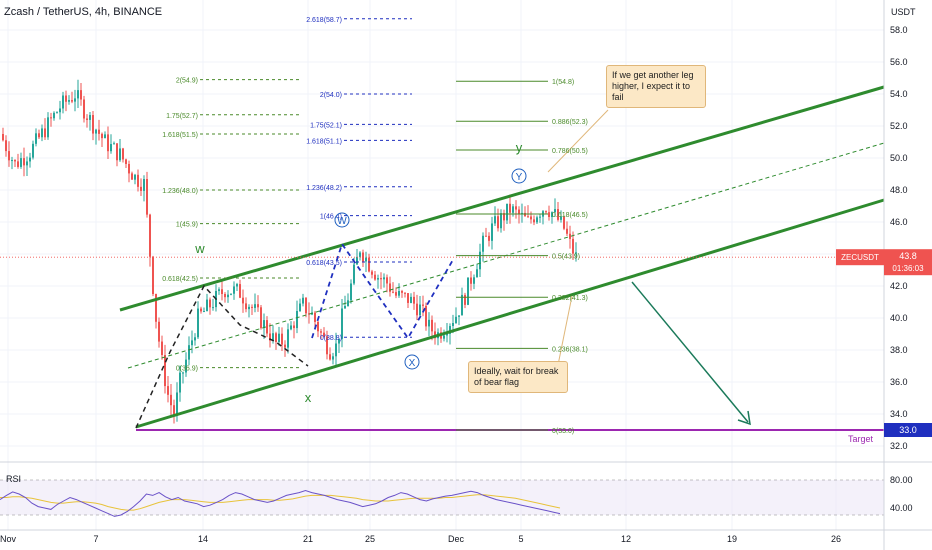  What do you see at coordinates (324, 188) in the screenshot?
I see `fib-mid-label: 1.236(48.2)` at bounding box center [324, 188].